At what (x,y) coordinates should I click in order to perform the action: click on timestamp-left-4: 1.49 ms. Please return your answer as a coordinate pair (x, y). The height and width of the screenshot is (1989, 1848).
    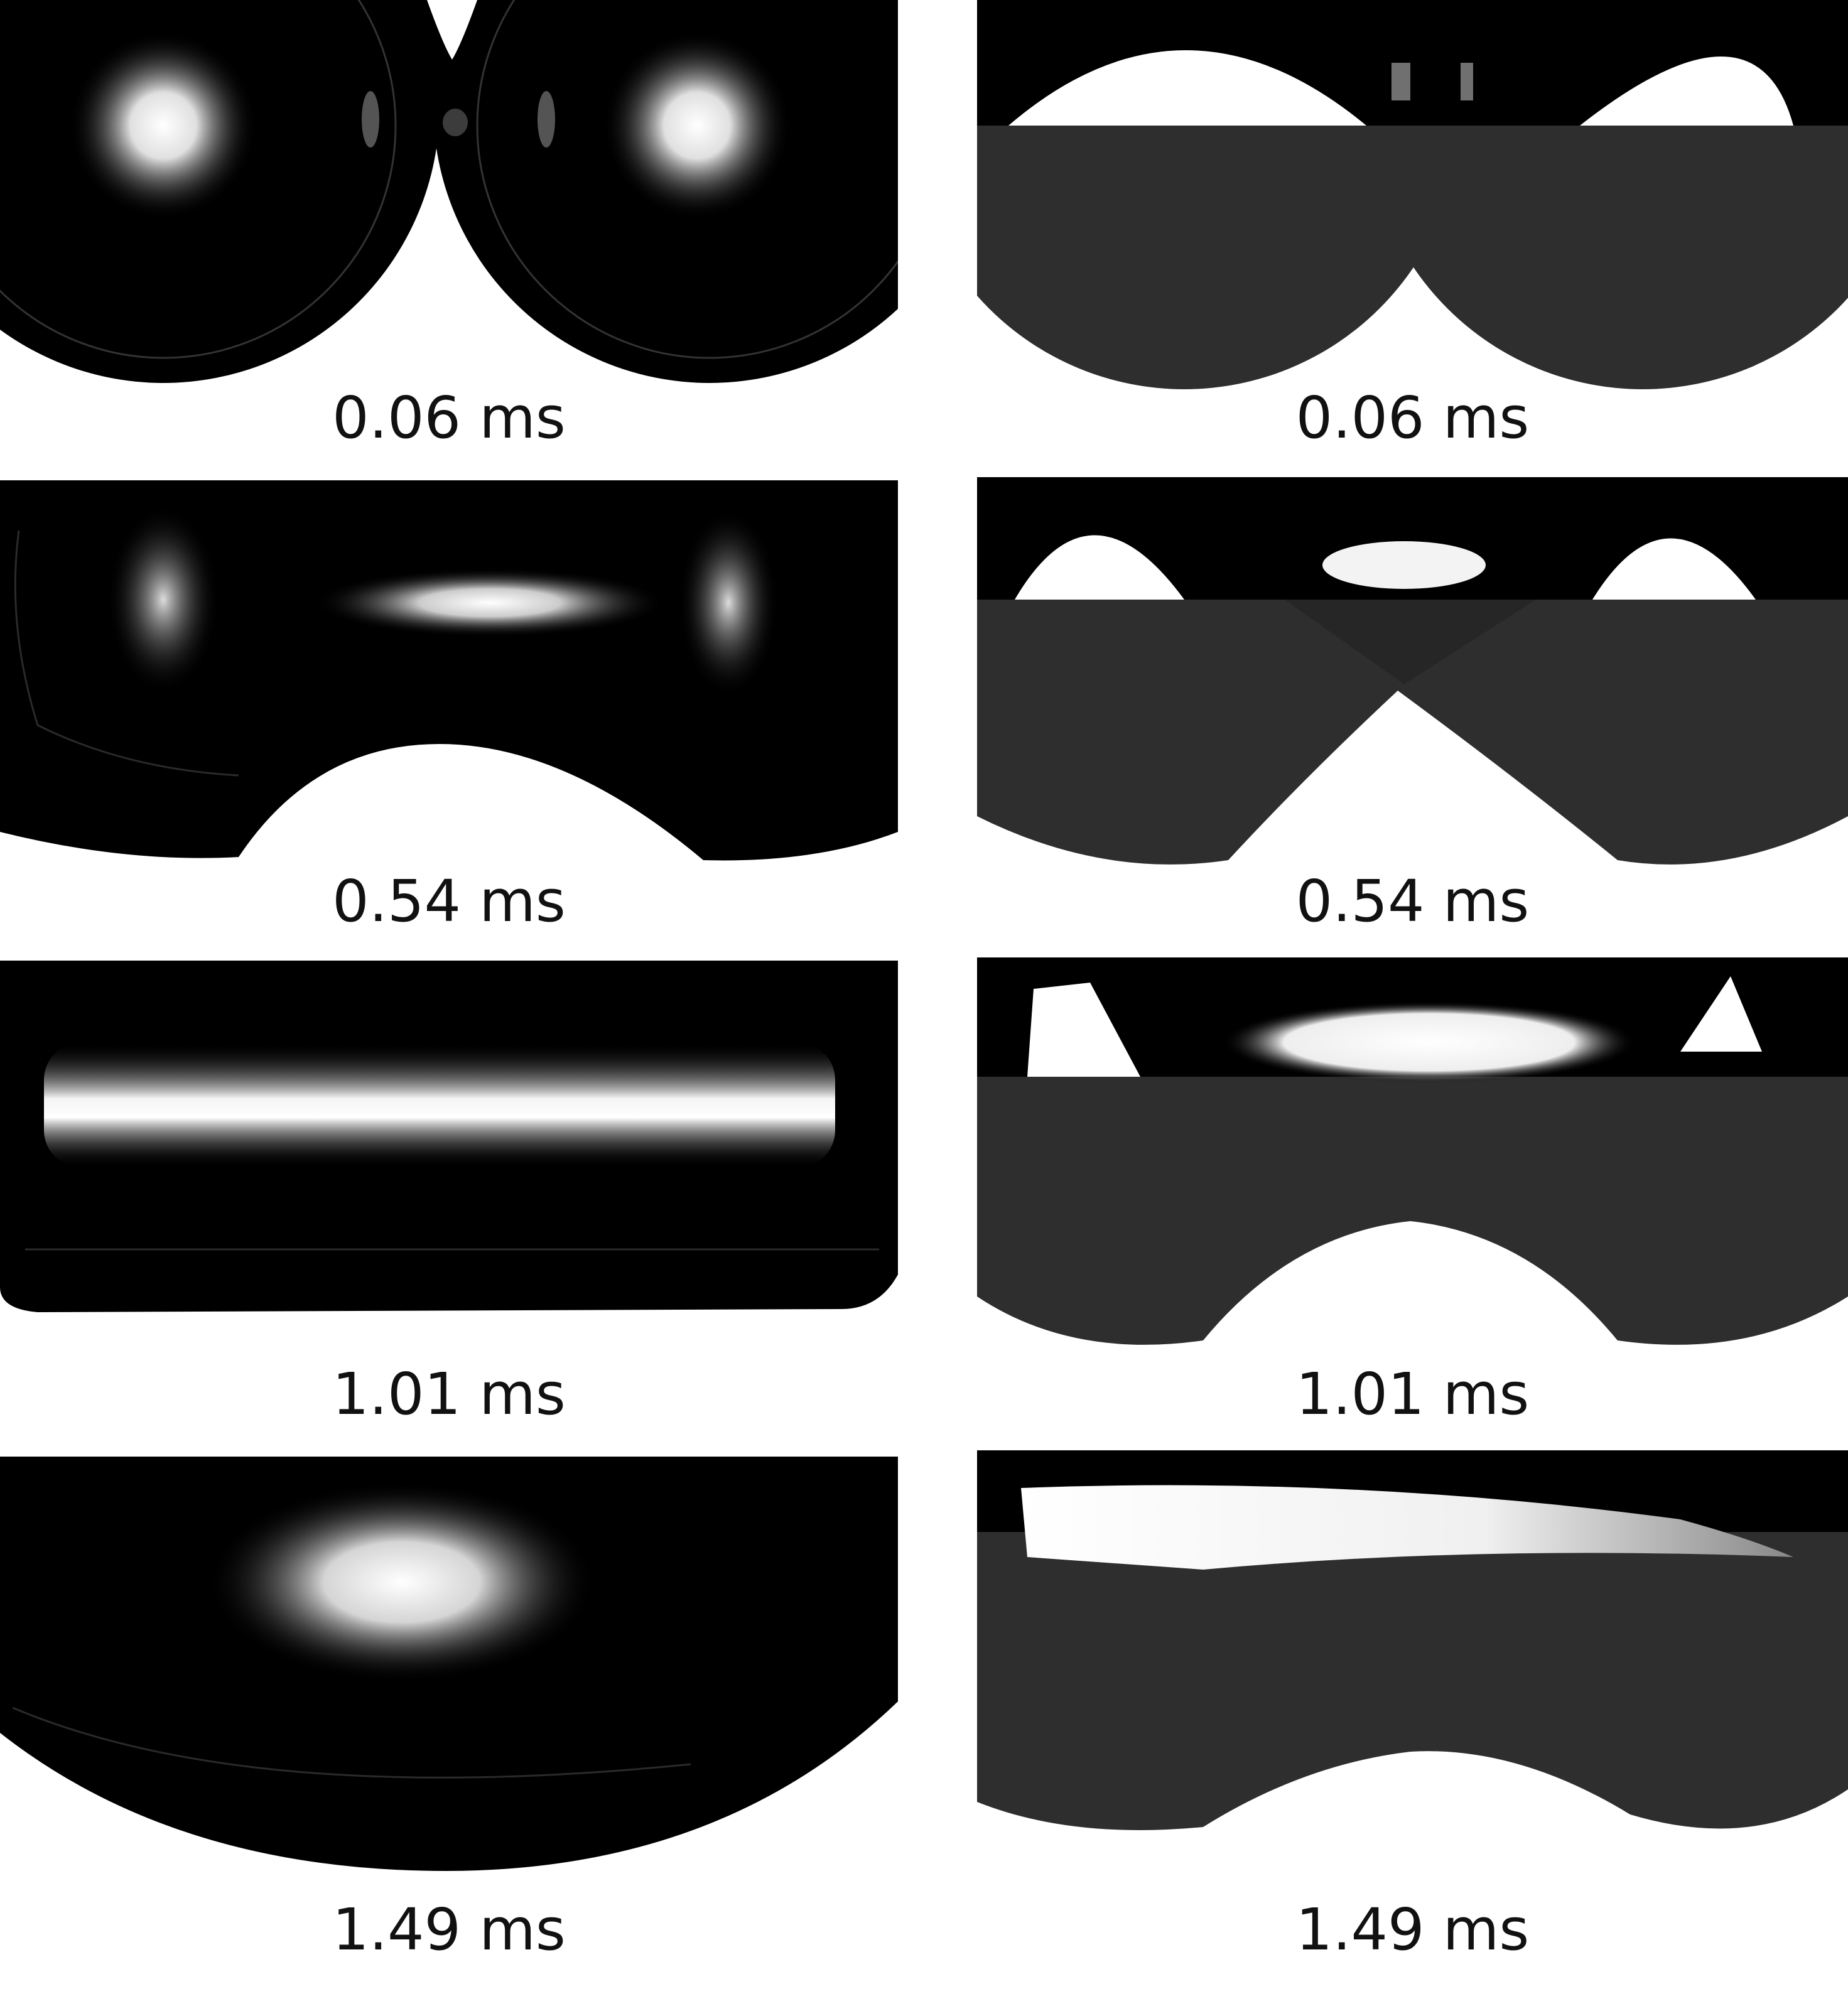
    Looking at the image, I should click on (449, 1929).